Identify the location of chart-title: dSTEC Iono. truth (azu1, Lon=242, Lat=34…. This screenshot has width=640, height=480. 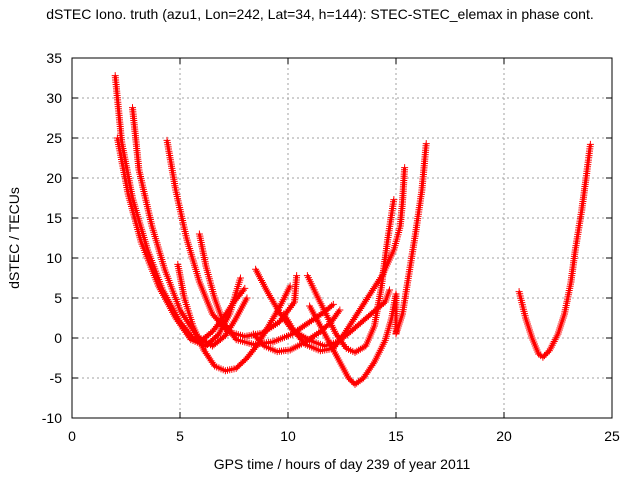
(320, 14).